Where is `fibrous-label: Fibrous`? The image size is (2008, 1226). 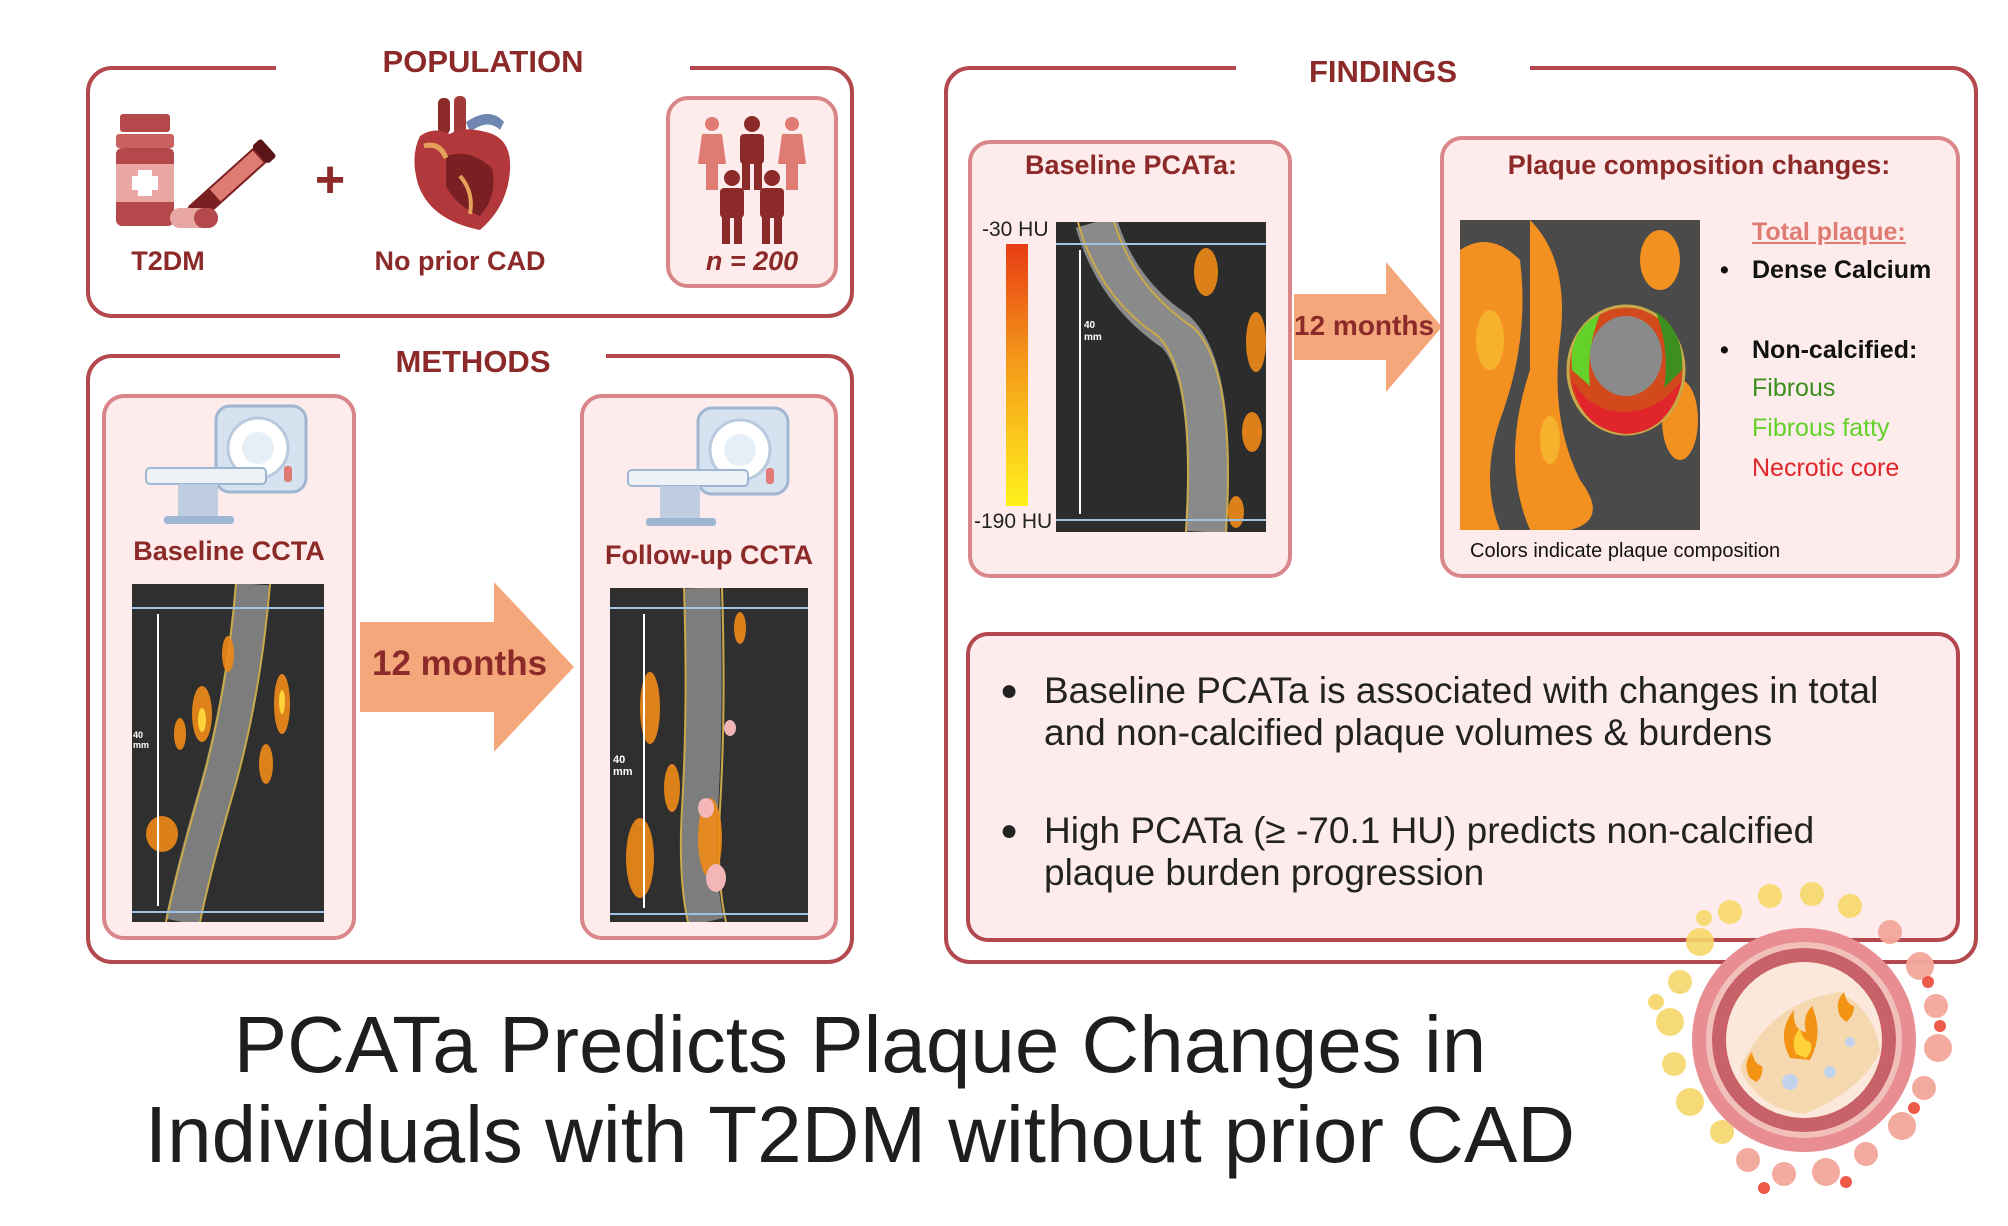 fibrous-label: Fibrous is located at coordinates (1794, 388).